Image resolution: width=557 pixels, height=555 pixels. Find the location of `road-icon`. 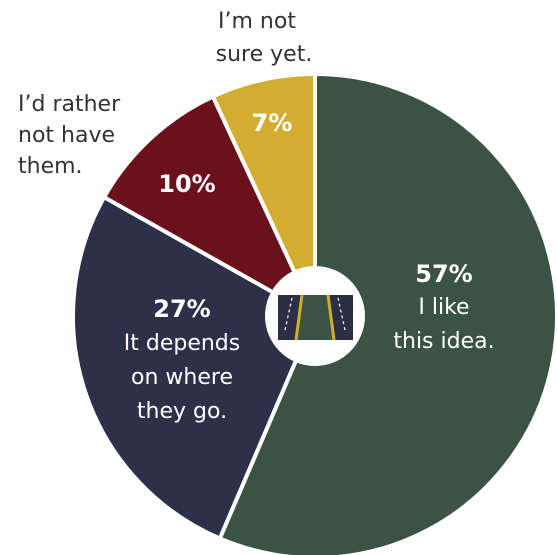

road-icon is located at coordinates (315, 316).